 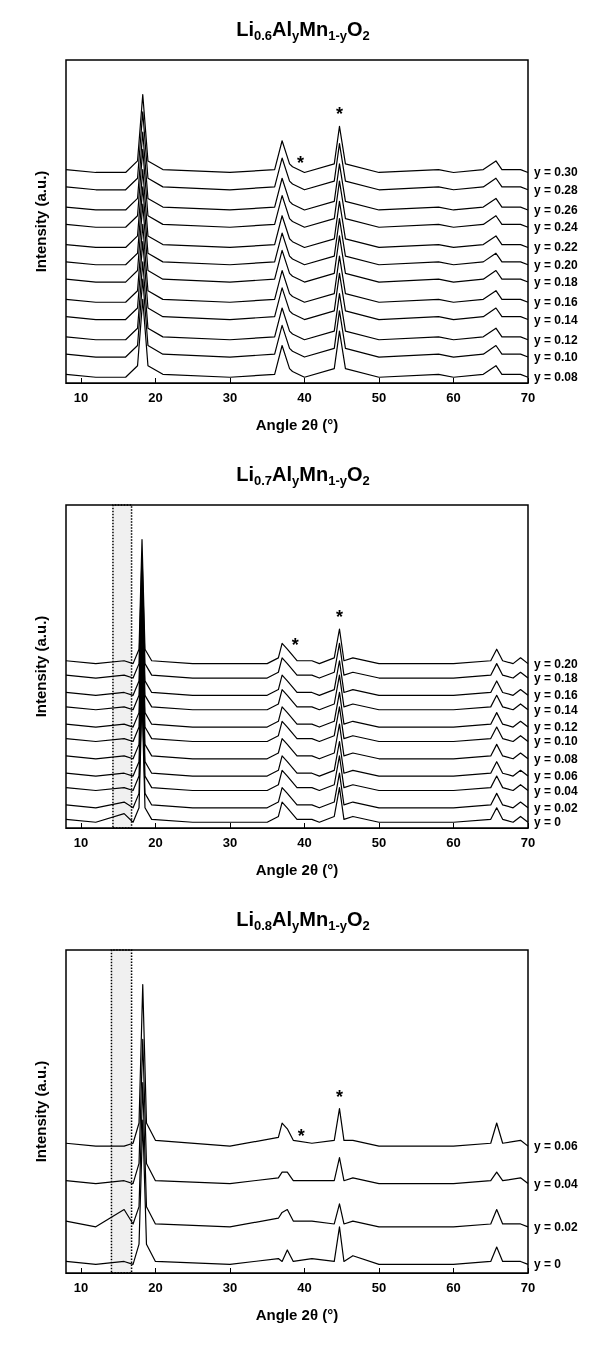 I want to click on series-label: y = 0.28, so click(x=556, y=189).